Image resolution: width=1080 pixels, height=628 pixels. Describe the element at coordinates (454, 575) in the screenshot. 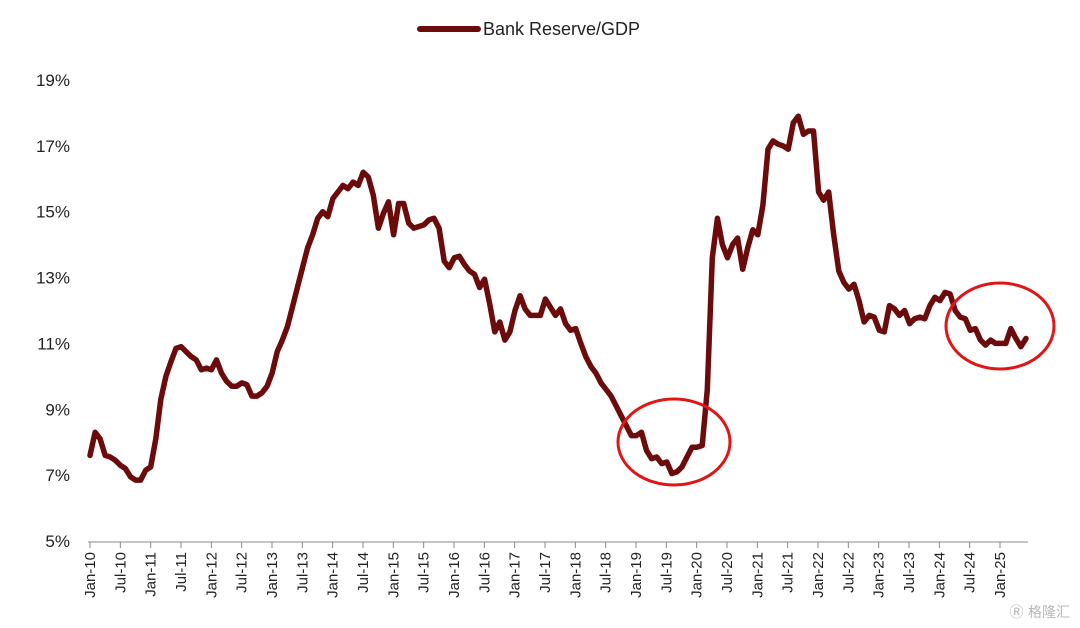

I see `x-tick-label: Jan-16` at that location.